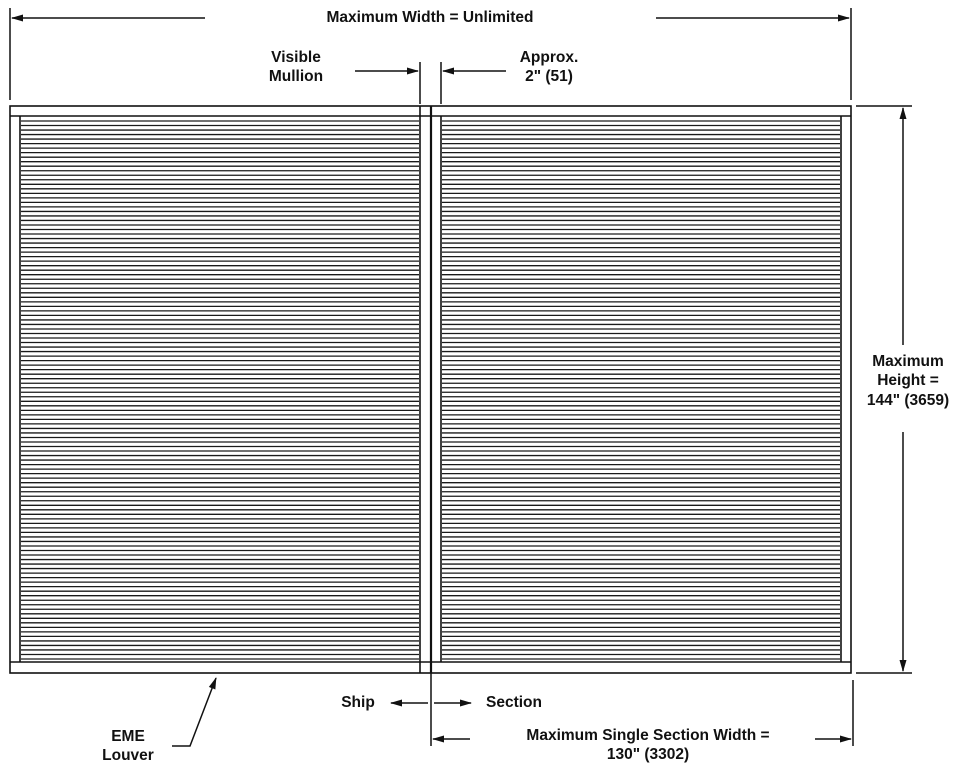 The width and height of the screenshot is (961, 767). I want to click on ship-label: Ship, so click(358, 702).